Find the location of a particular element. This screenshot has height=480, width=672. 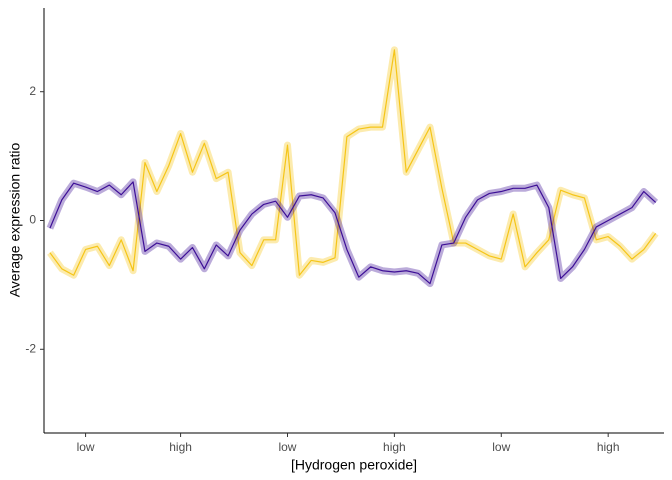

y-tick-label: 0 is located at coordinates (32, 220).